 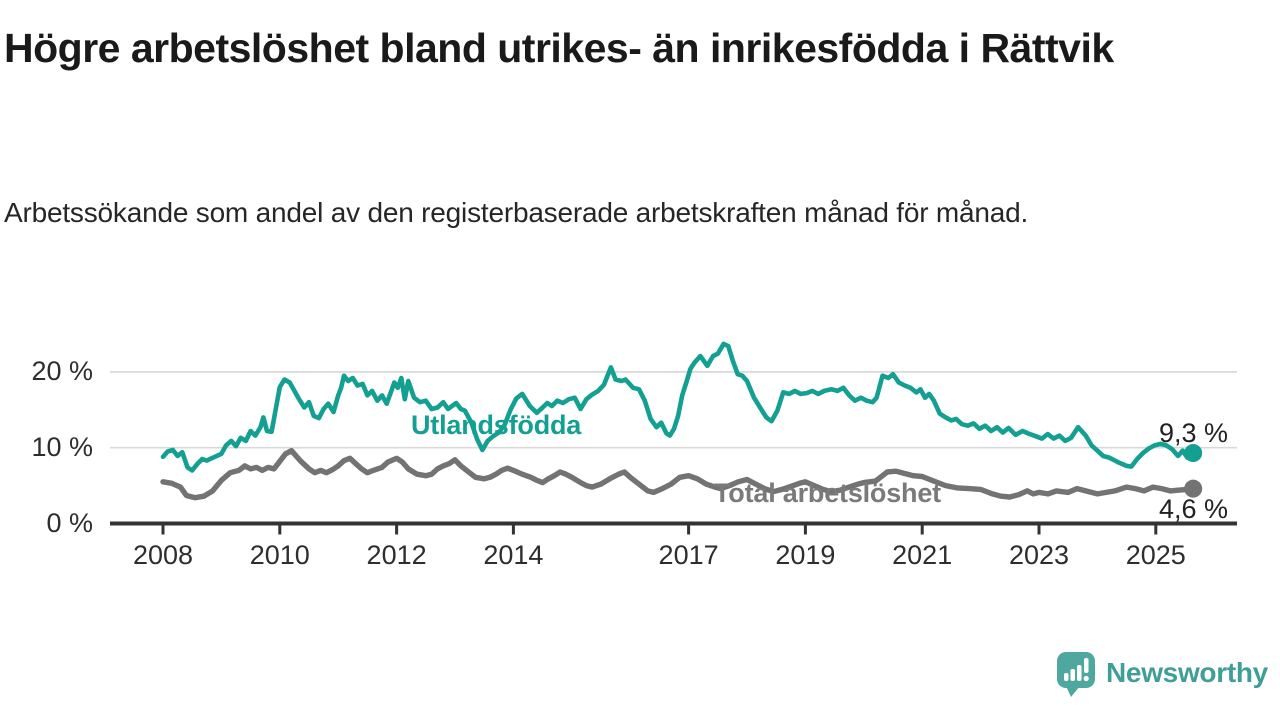 What do you see at coordinates (1193, 433) in the screenshot?
I see `end-value-label-utlandsfodda: 9,3 %` at bounding box center [1193, 433].